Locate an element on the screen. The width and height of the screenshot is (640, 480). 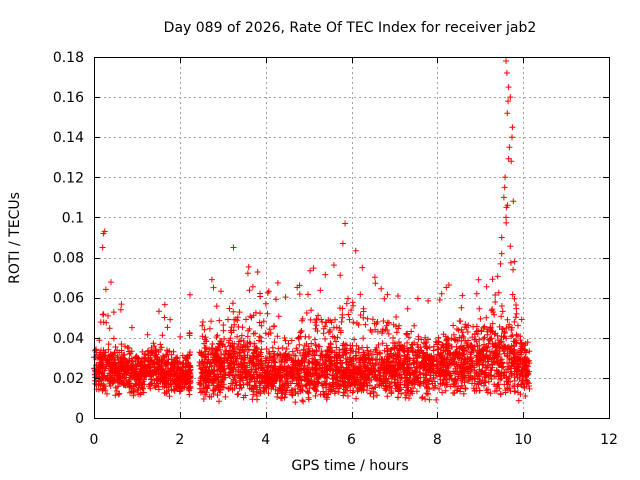
x-tick-label: 4 is located at coordinates (265, 440).